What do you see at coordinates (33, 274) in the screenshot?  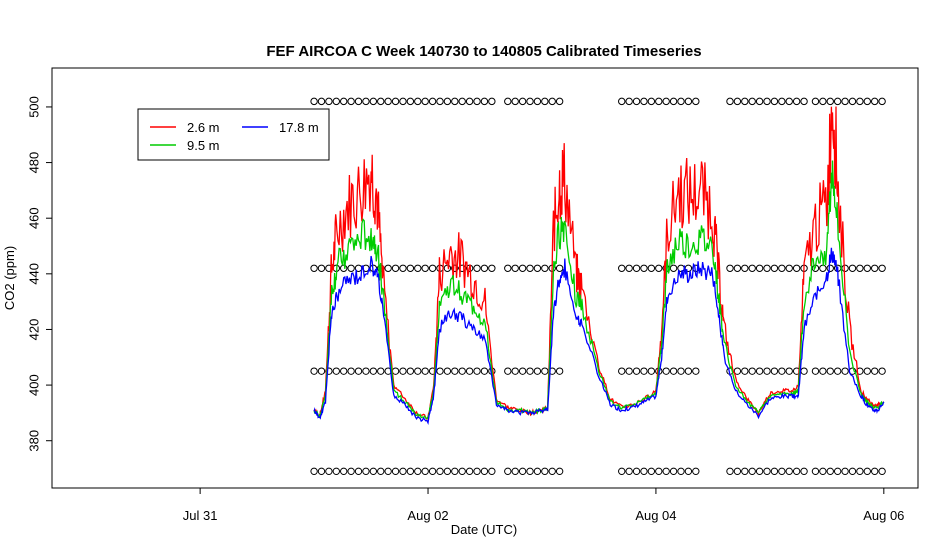 I see `y-tick-label: 440` at bounding box center [33, 274].